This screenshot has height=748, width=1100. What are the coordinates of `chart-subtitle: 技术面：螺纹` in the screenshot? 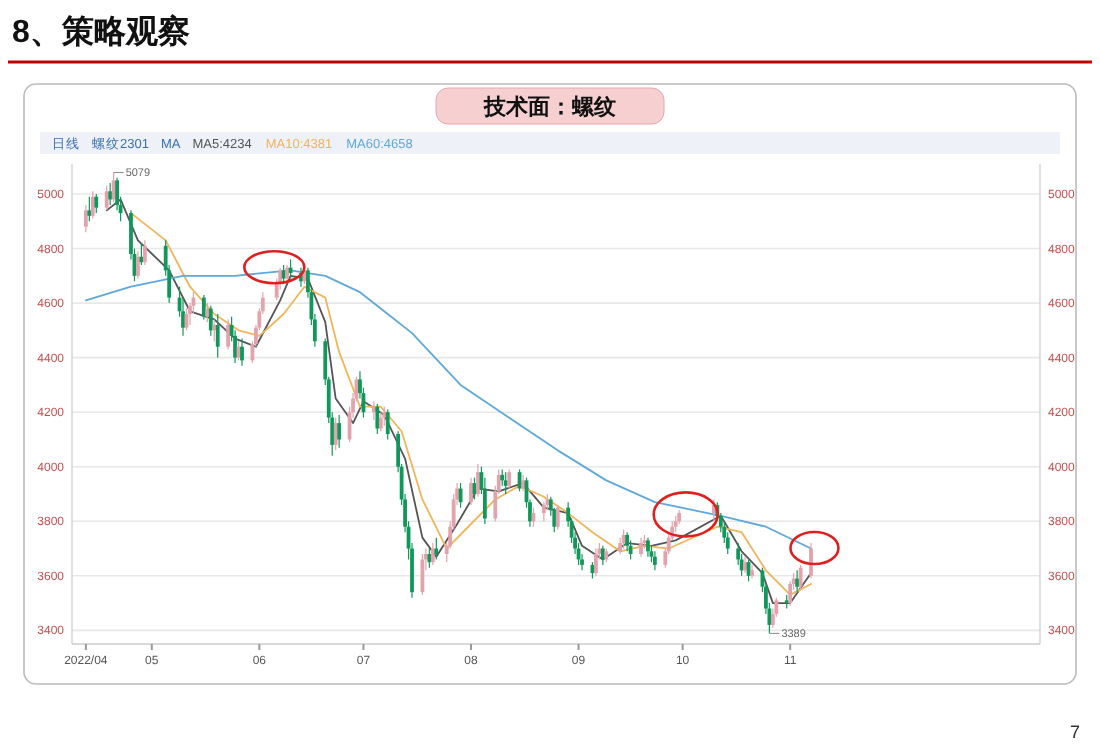 It's located at (549, 107).